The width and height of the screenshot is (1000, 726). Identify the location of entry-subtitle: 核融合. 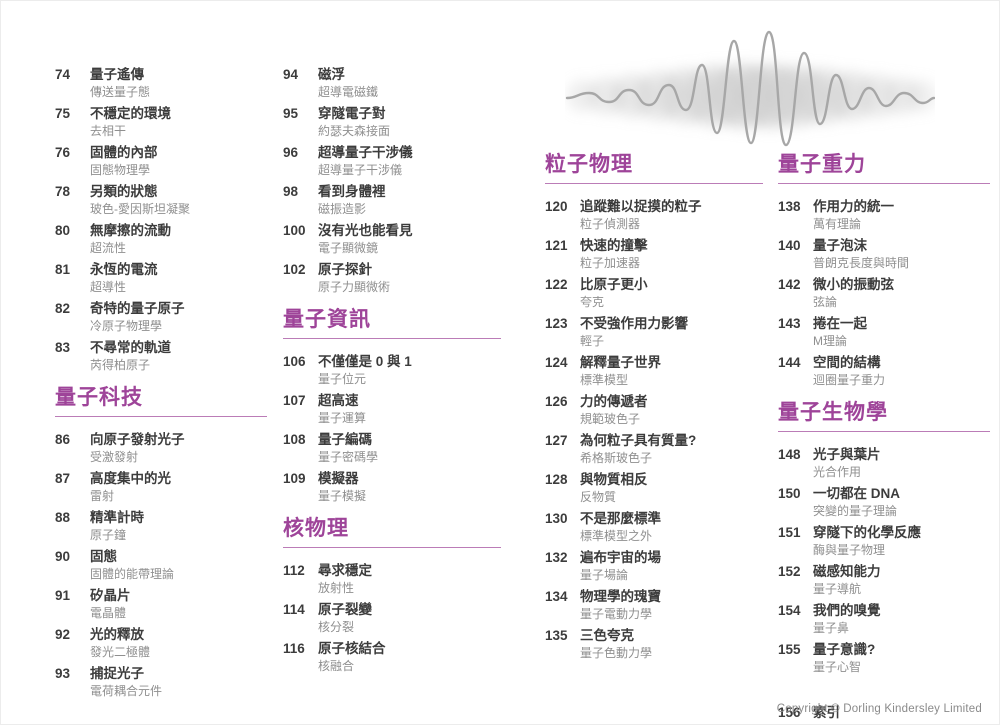
(336, 666).